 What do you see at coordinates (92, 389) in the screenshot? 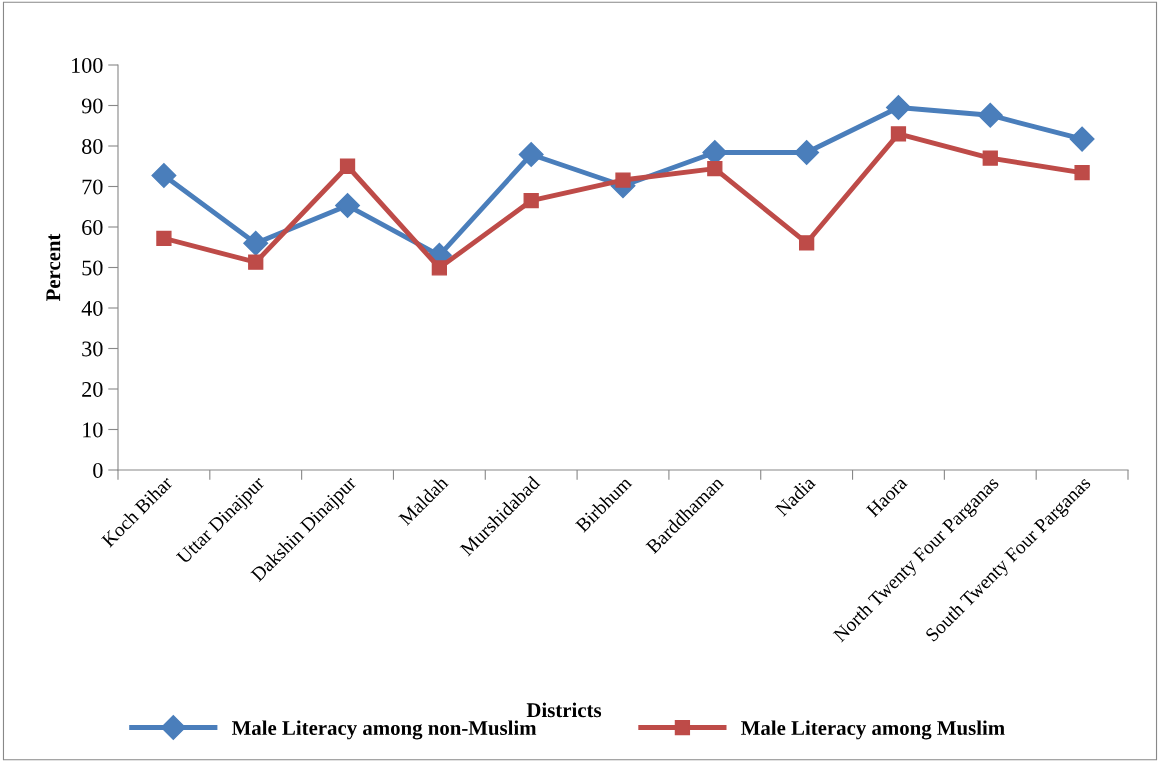
I see `y-tick-label: 20` at bounding box center [92, 389].